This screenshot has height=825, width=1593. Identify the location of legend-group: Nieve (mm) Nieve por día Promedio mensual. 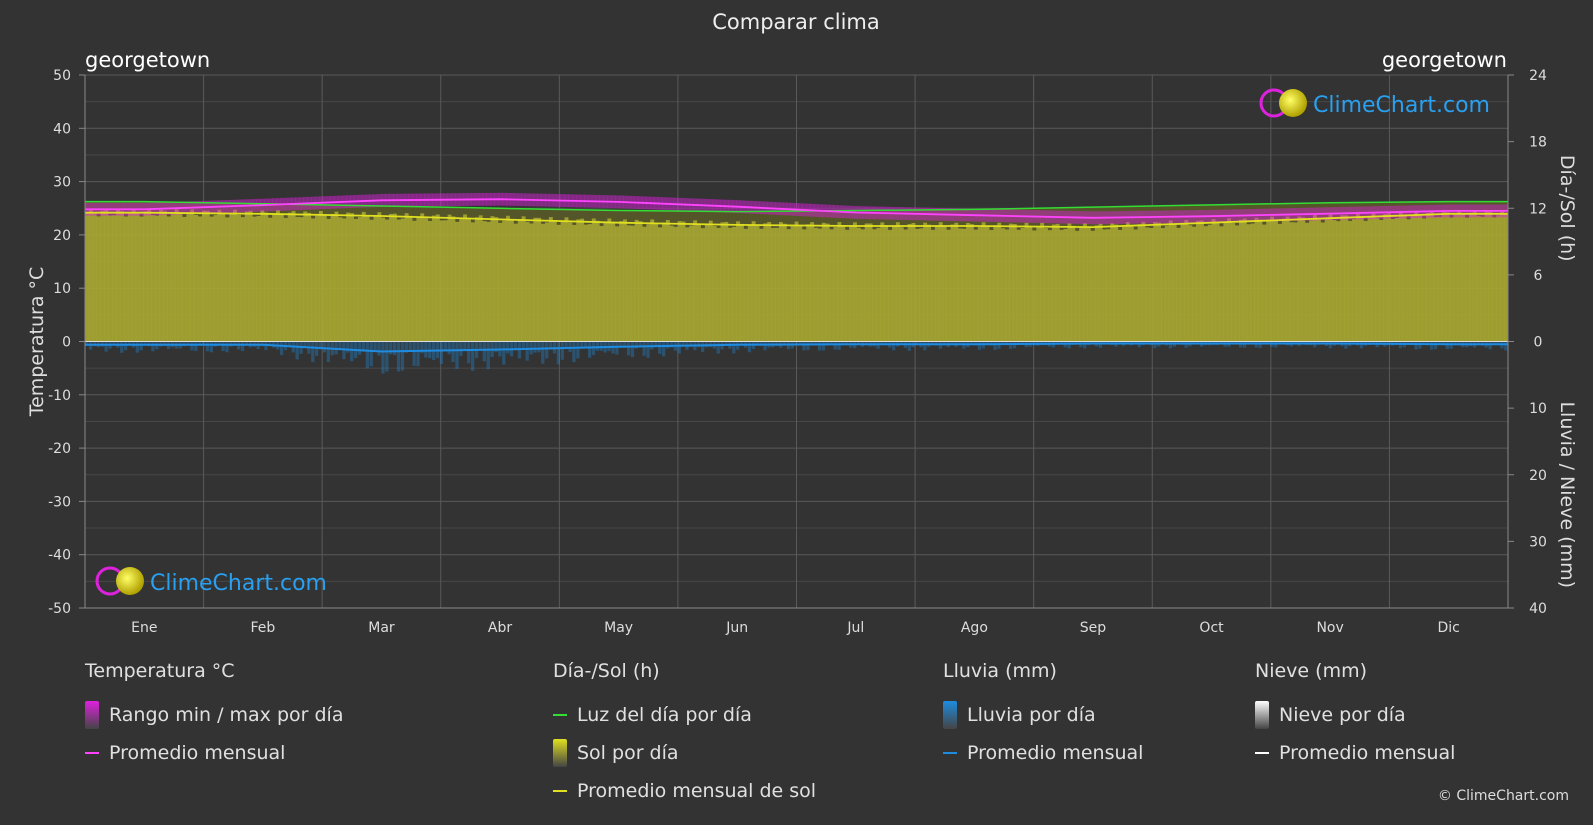
(1355, 716).